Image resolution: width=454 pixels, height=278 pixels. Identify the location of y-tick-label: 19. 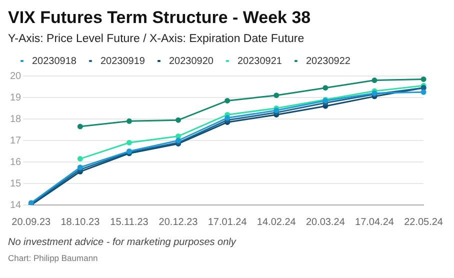
(16, 98).